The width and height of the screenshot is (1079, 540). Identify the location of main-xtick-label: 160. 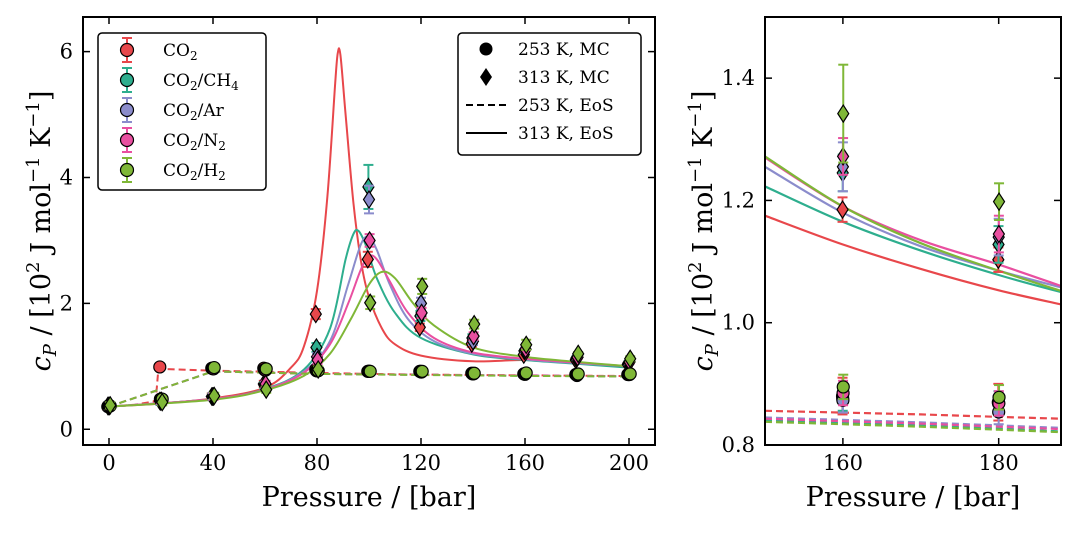
(525, 463).